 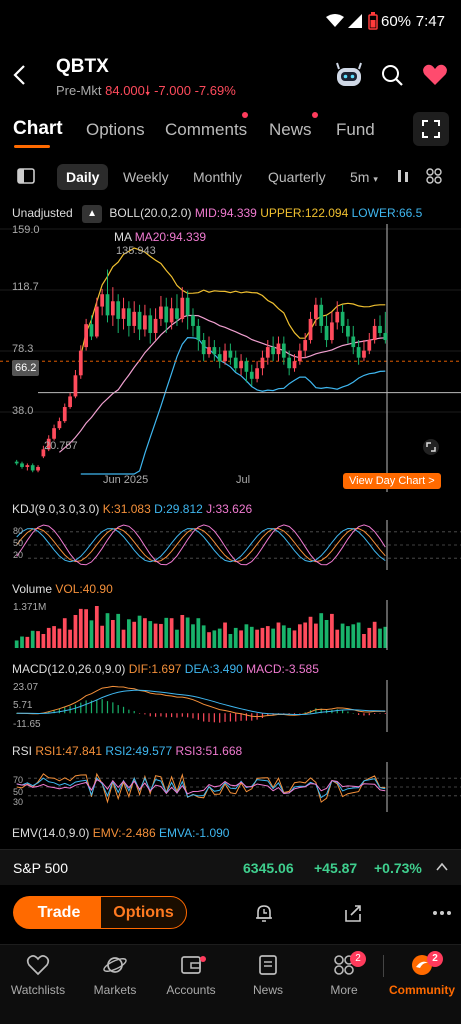 What do you see at coordinates (290, 129) in the screenshot?
I see `tab-news: News` at bounding box center [290, 129].